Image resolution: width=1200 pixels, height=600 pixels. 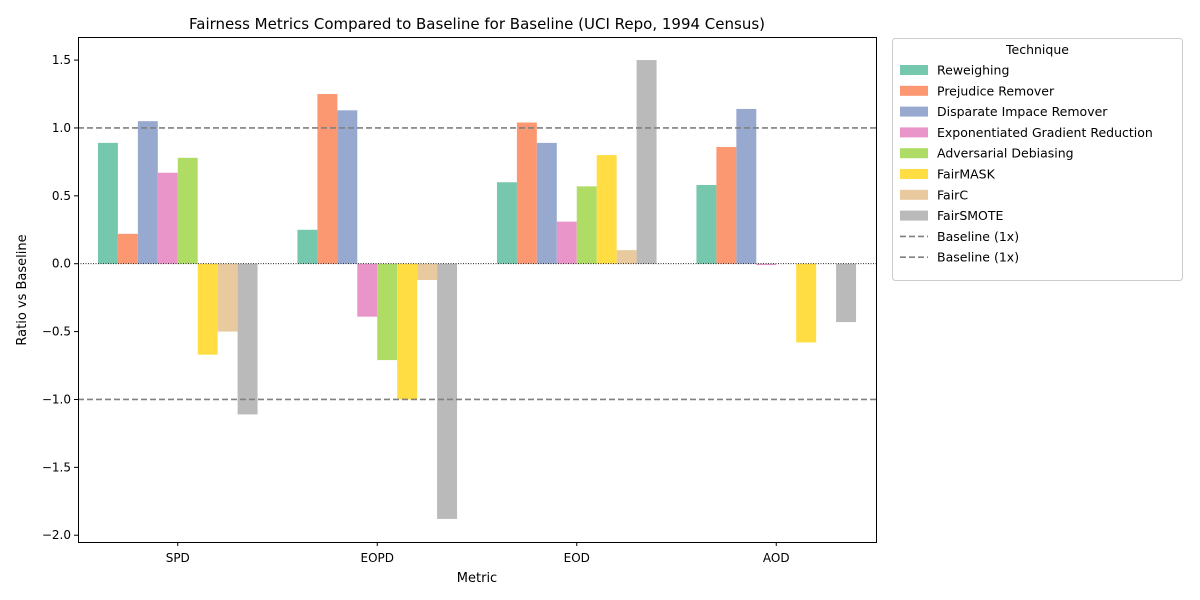 I want to click on legend-label: FairC, so click(x=952, y=194).